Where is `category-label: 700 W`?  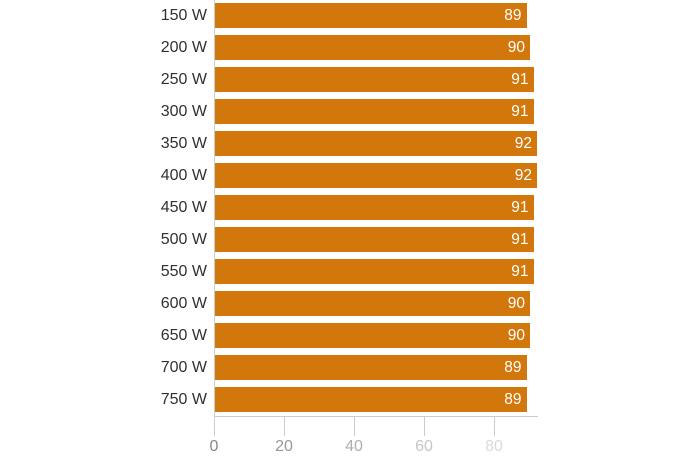 category-label: 700 W is located at coordinates (183, 367).